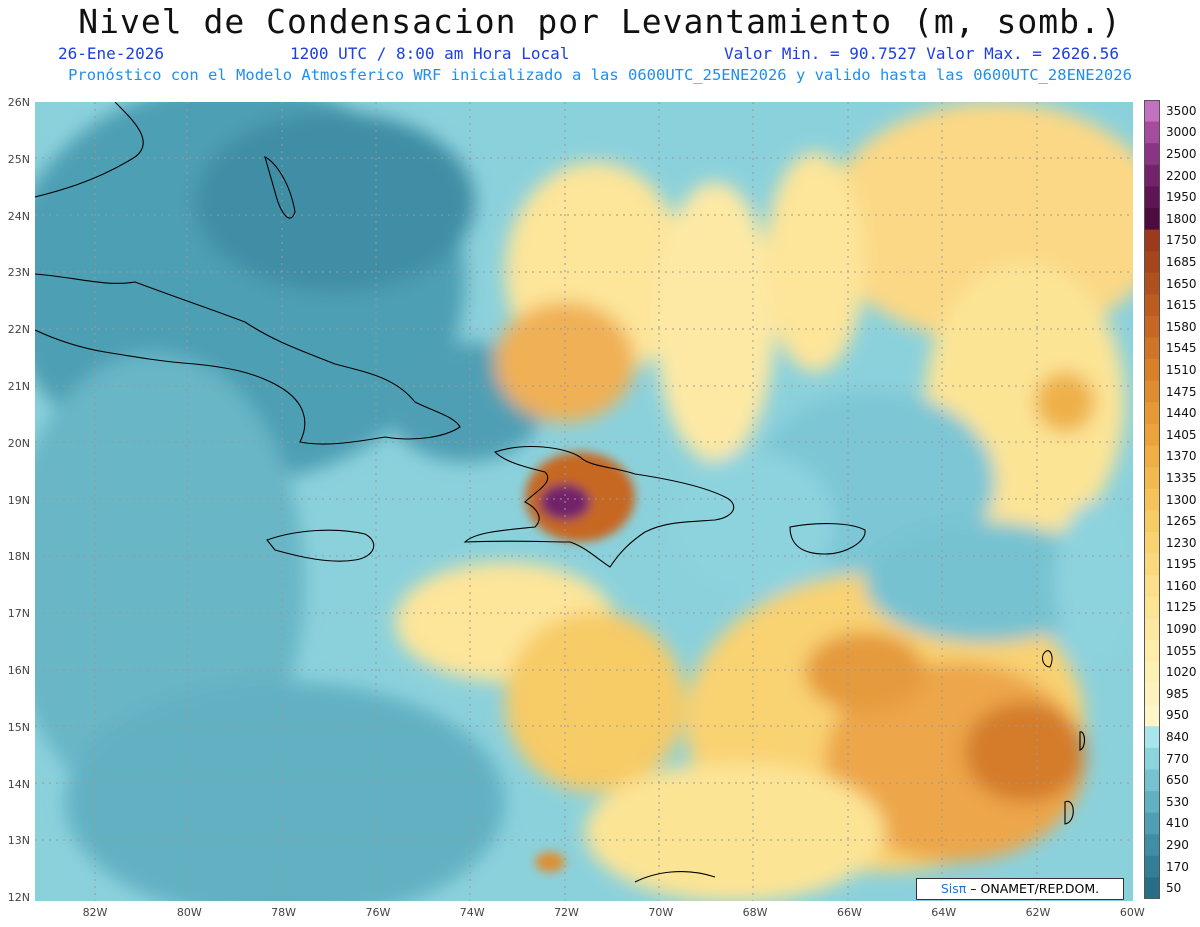  What do you see at coordinates (1181, 672) in the screenshot?
I see `colorbar-label: 1020` at bounding box center [1181, 672].